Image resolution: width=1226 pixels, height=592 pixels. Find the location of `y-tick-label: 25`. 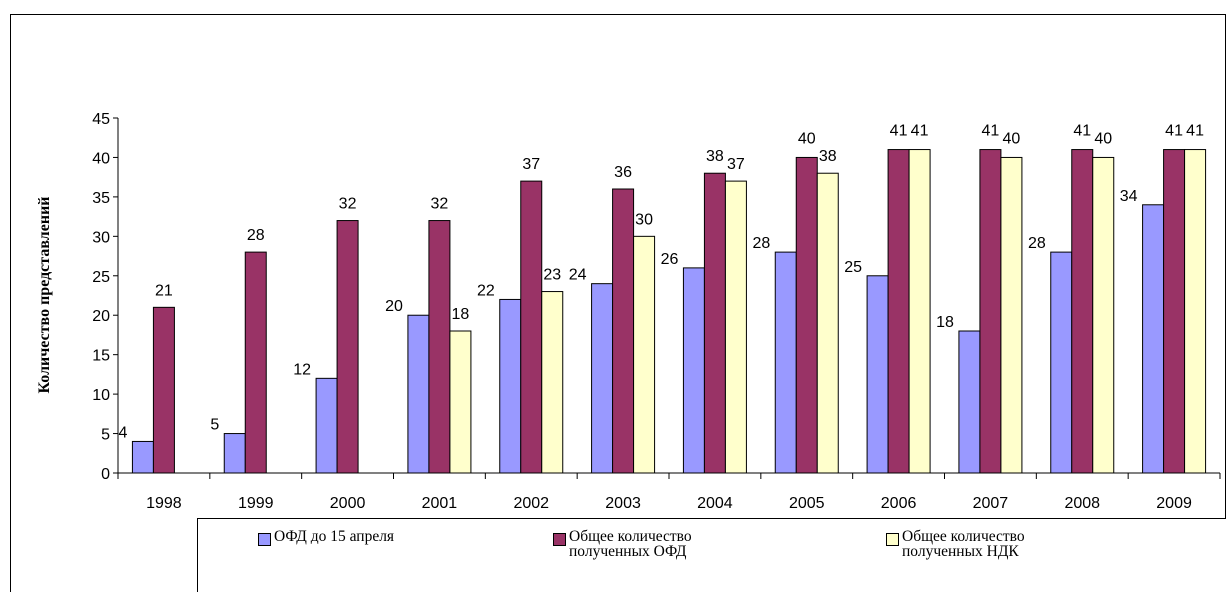

y-tick-label: 25 is located at coordinates (101, 277).